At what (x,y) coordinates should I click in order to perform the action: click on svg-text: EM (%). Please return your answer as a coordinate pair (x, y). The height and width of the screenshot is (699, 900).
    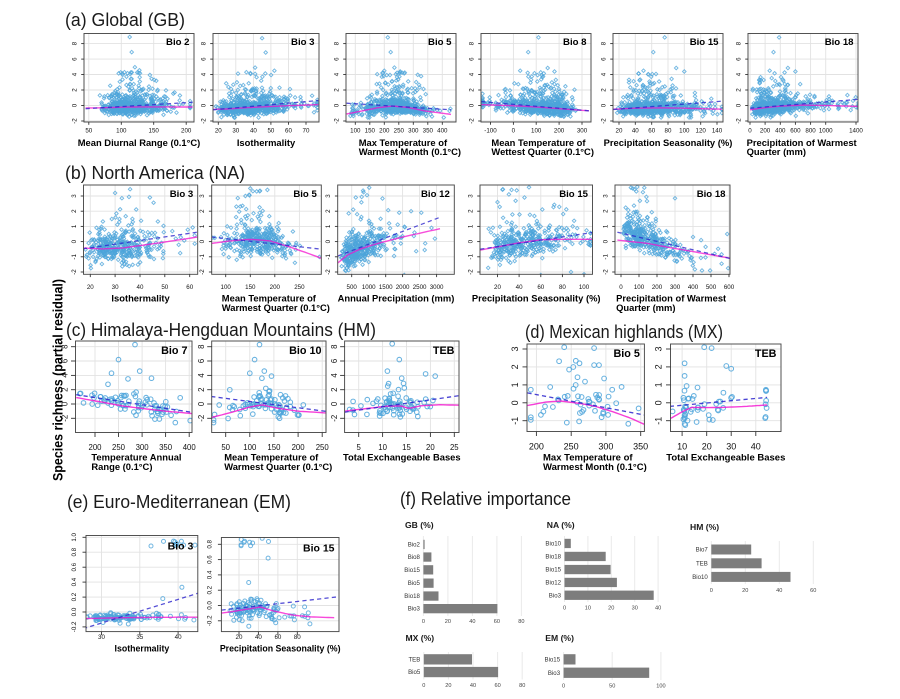
    Looking at the image, I should click on (559, 638).